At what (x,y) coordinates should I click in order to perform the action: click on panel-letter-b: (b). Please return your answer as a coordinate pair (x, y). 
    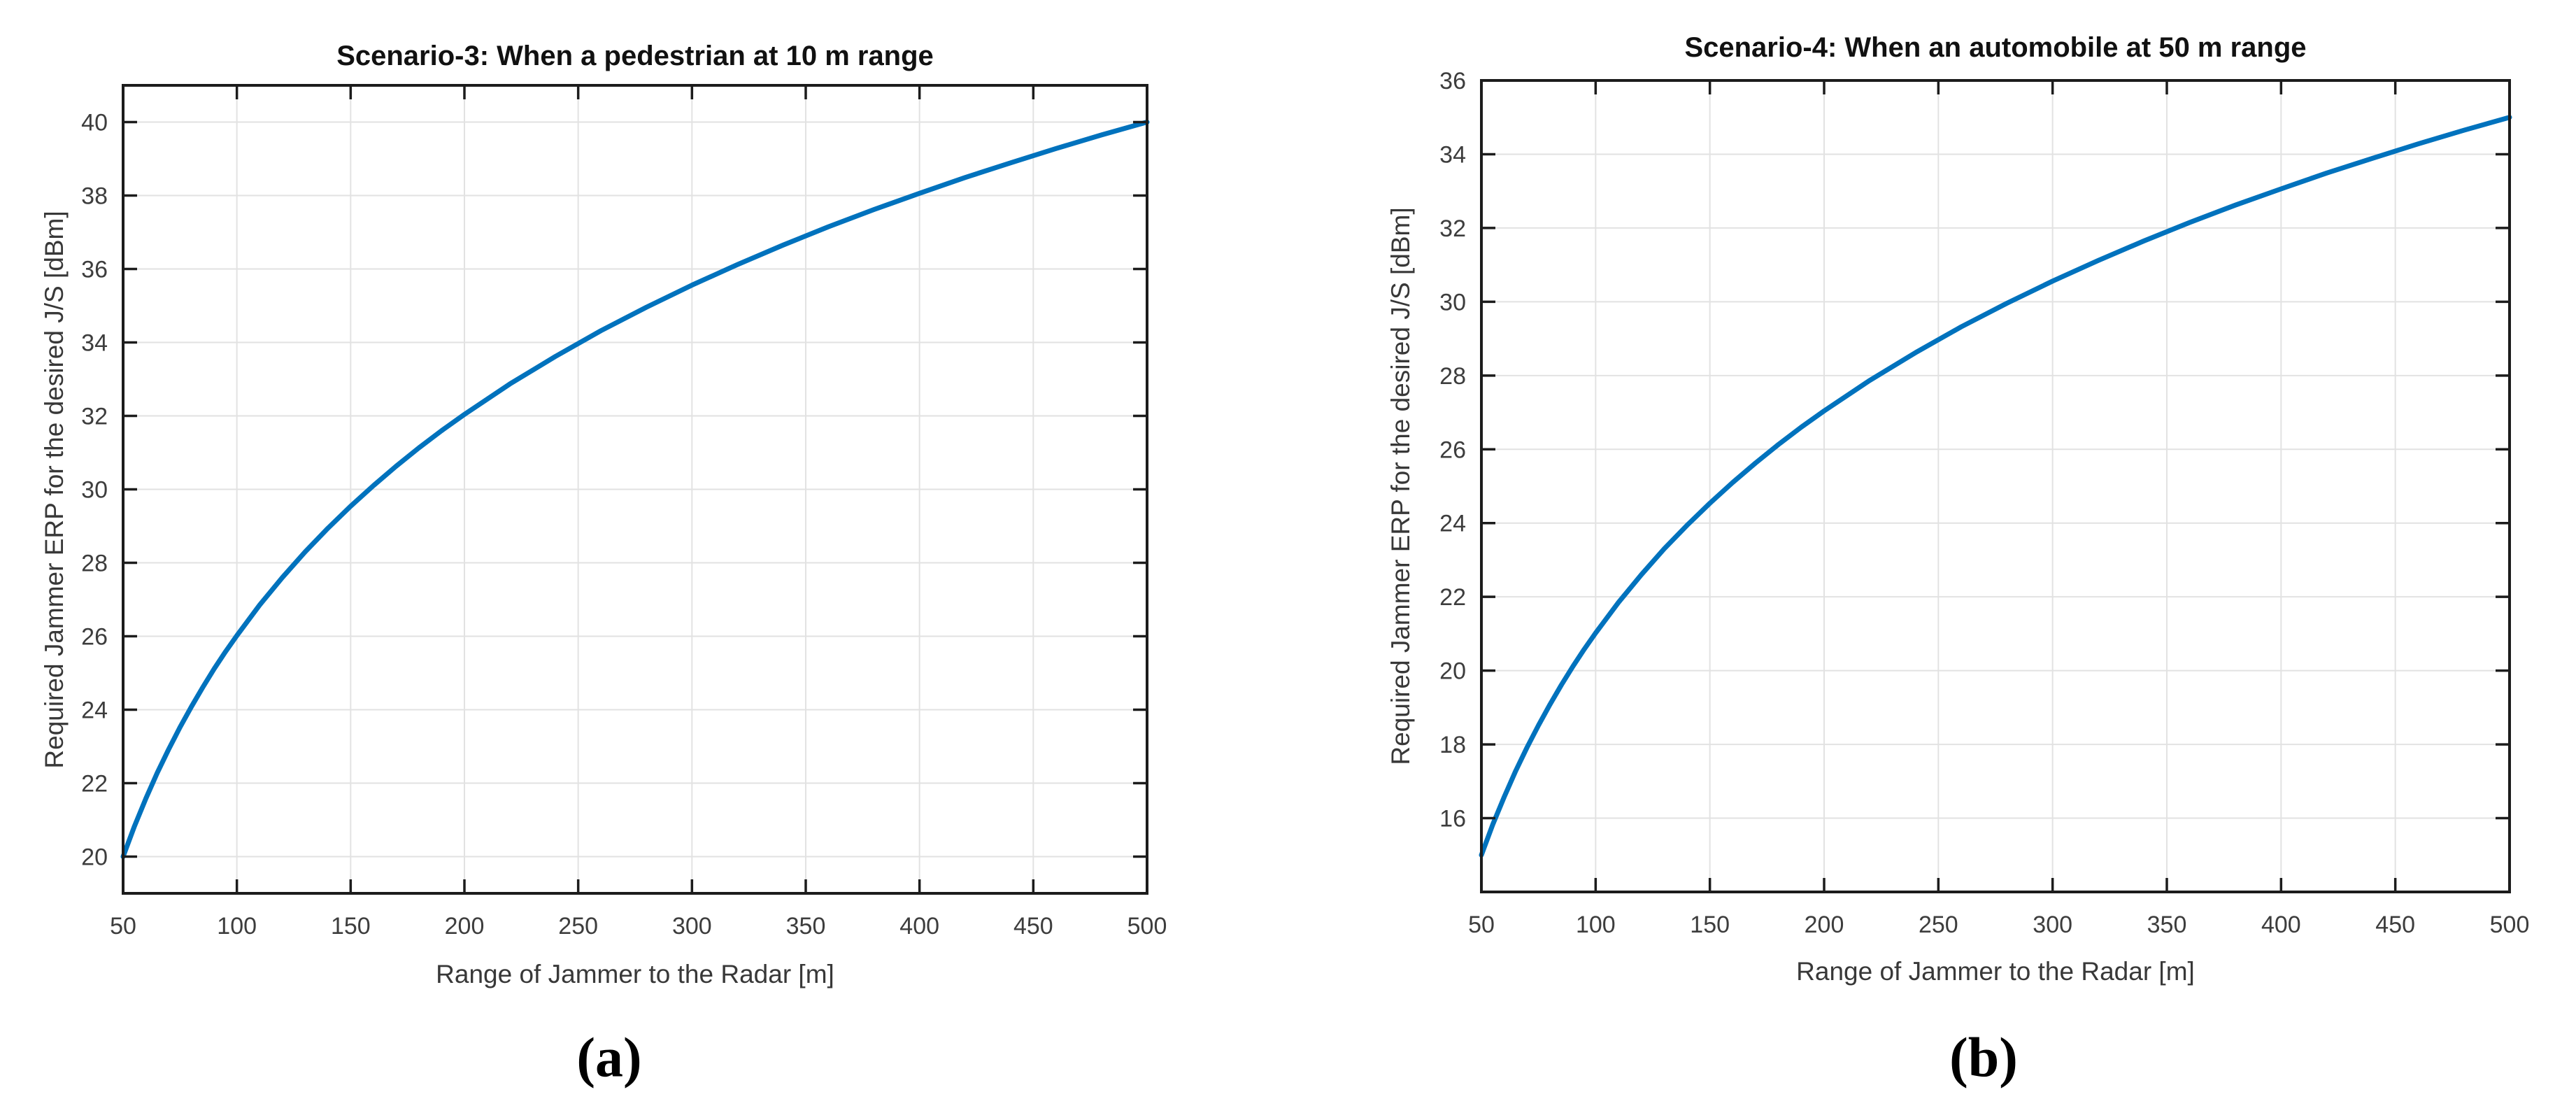
    Looking at the image, I should click on (1983, 1058).